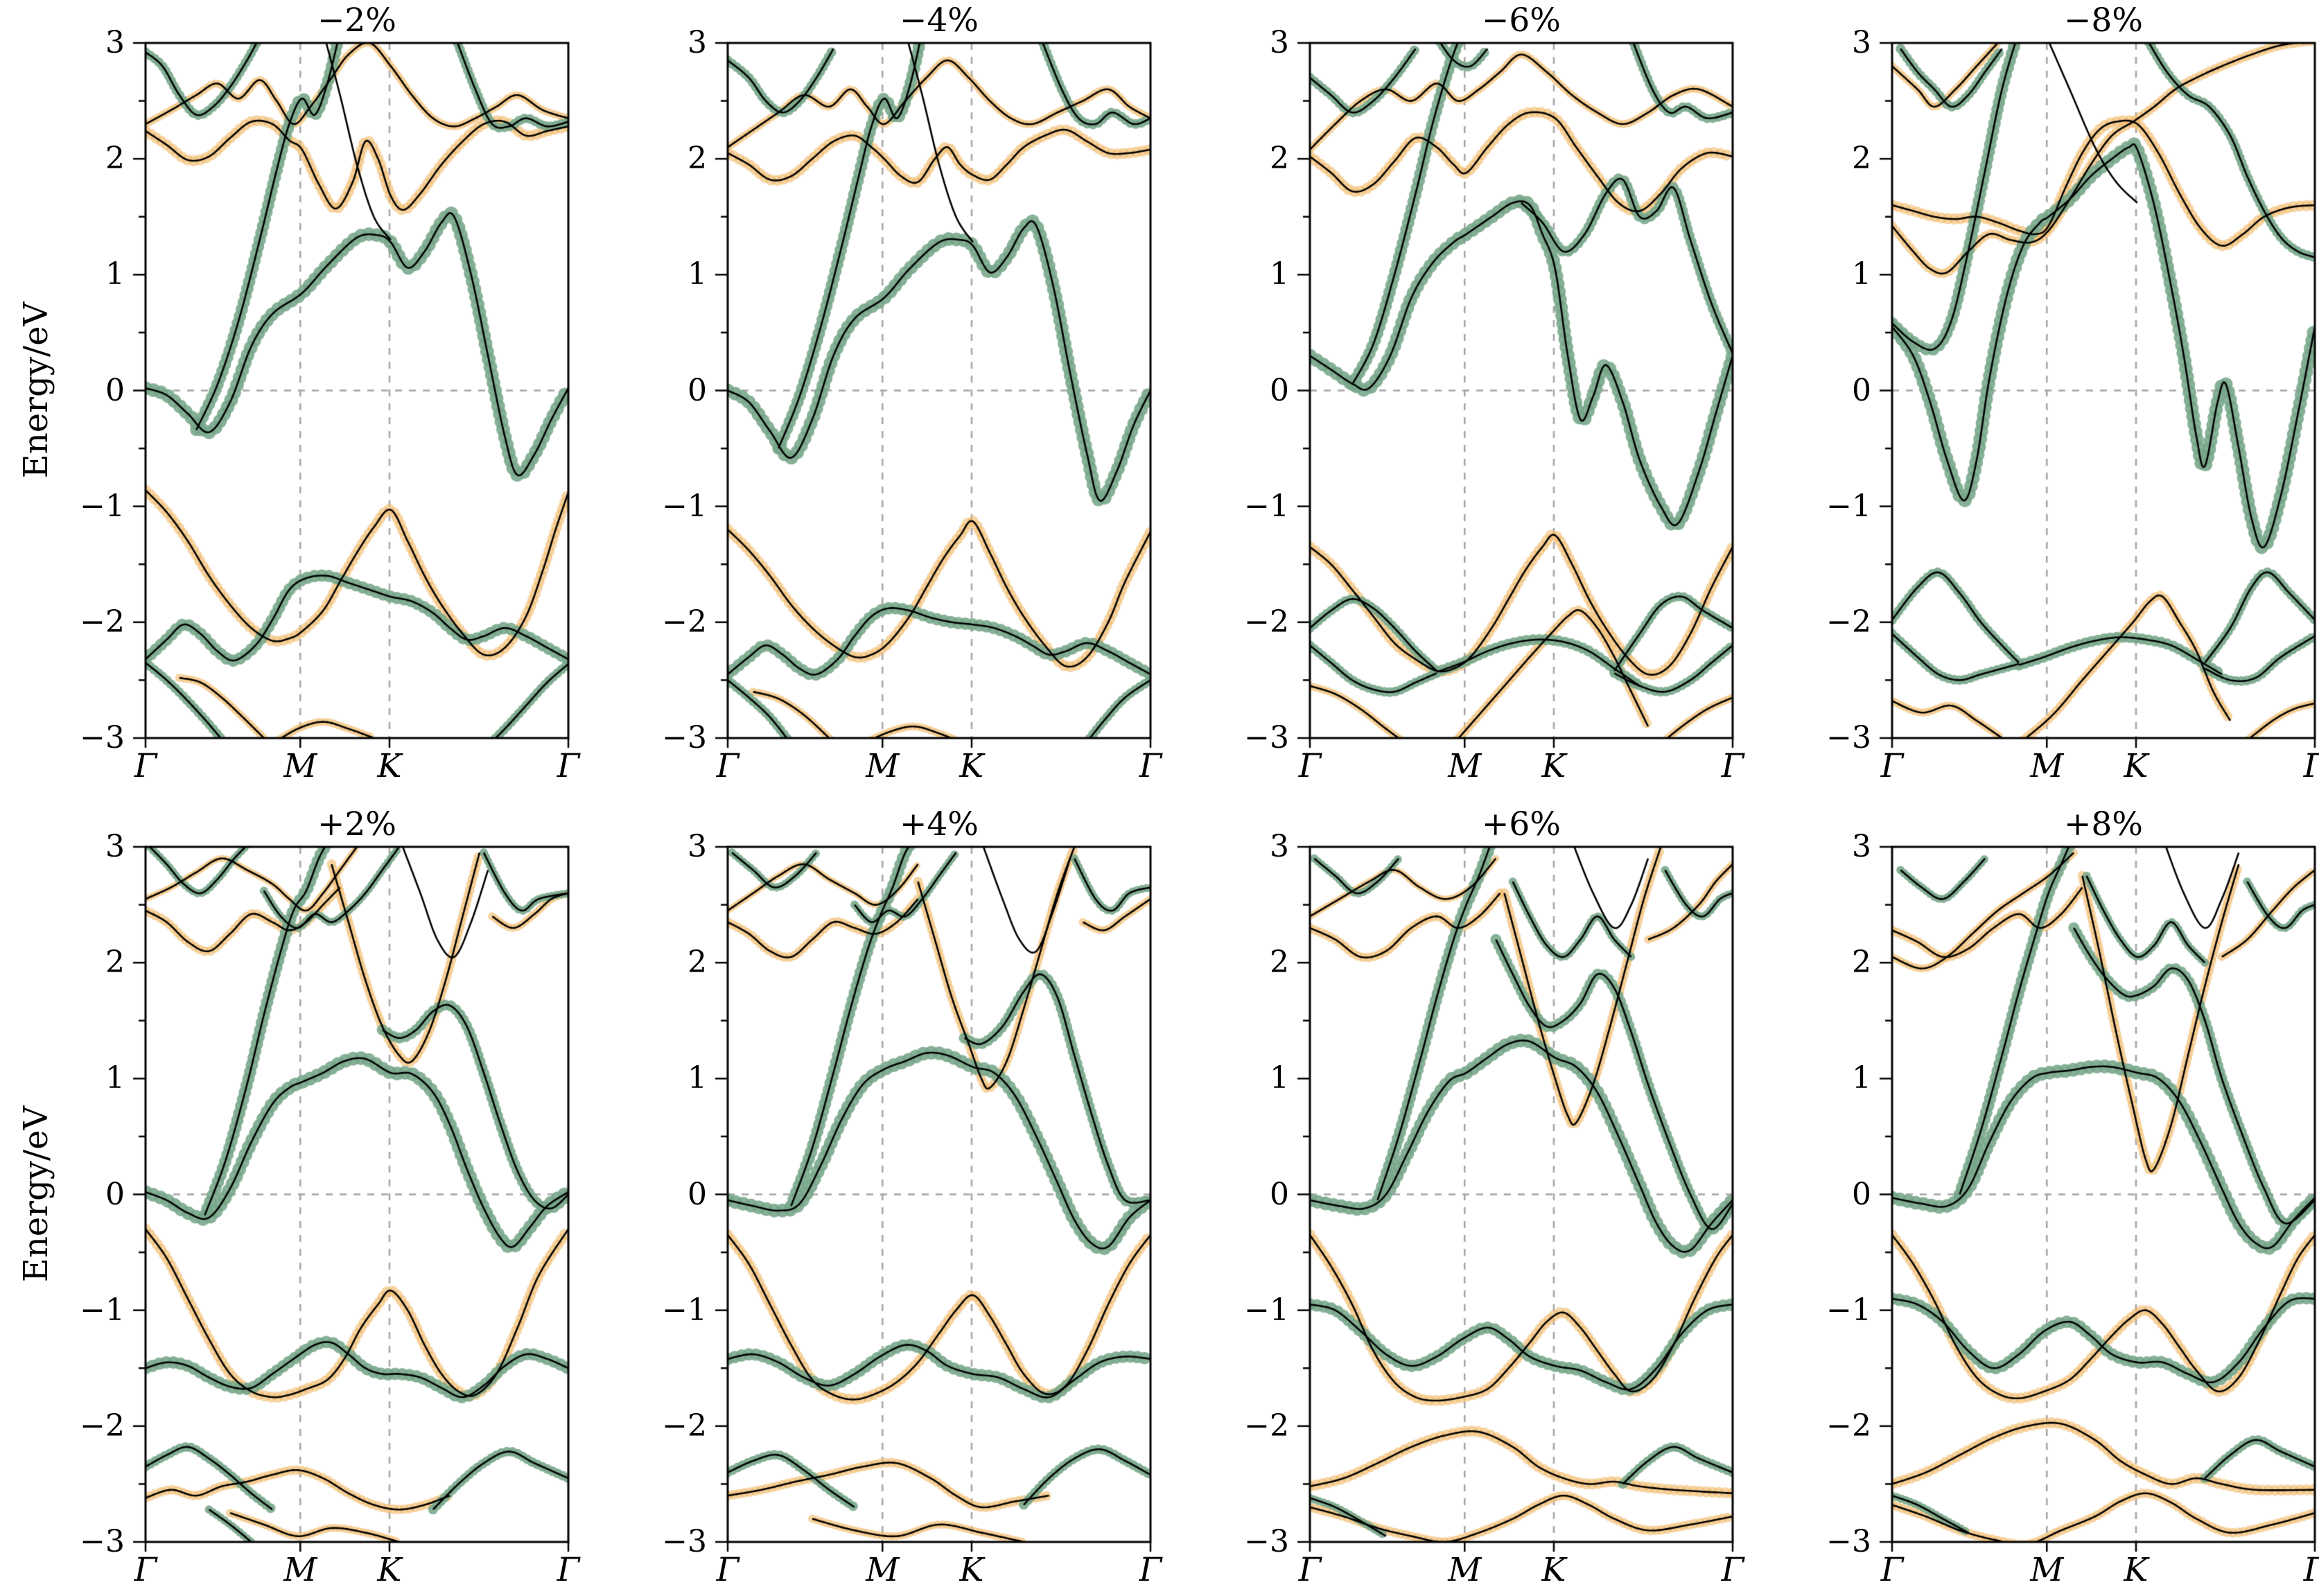 The height and width of the screenshot is (1596, 2319). I want to click on panel-minus-4pct: −4% 3 2 1 0 −1 −2 −3 Γ M K Γ, so click(912, 393).